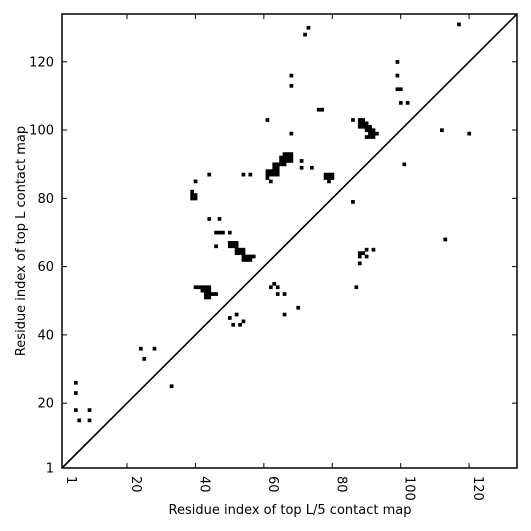  What do you see at coordinates (21, 241) in the screenshot?
I see `y-axis-label: Residue index of top L contact map` at bounding box center [21, 241].